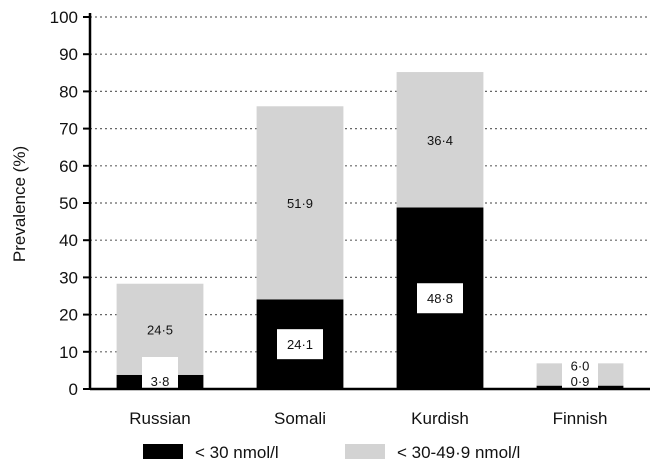  I want to click on data-label: 36·4, so click(440, 140).